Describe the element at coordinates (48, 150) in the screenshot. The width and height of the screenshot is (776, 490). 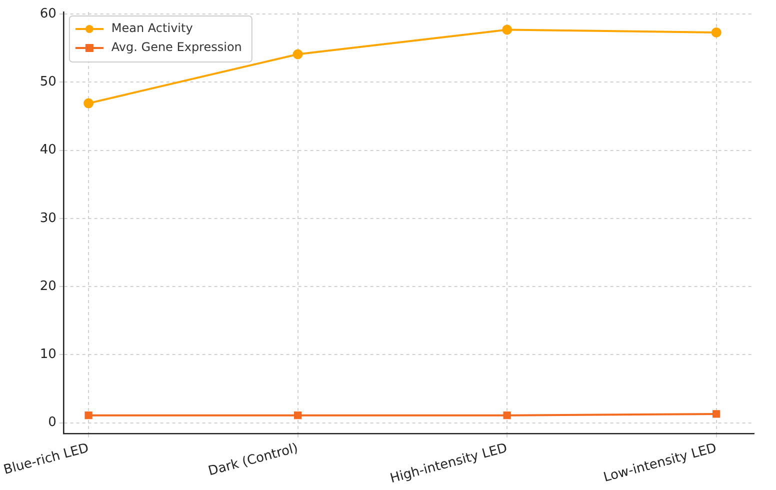
I see `y-tick-label: 40` at that location.